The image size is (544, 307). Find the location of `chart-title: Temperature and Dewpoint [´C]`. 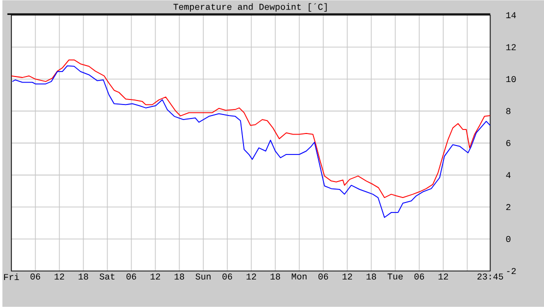

chart-title: Temperature and Dewpoint [´C] is located at coordinates (250, 7).